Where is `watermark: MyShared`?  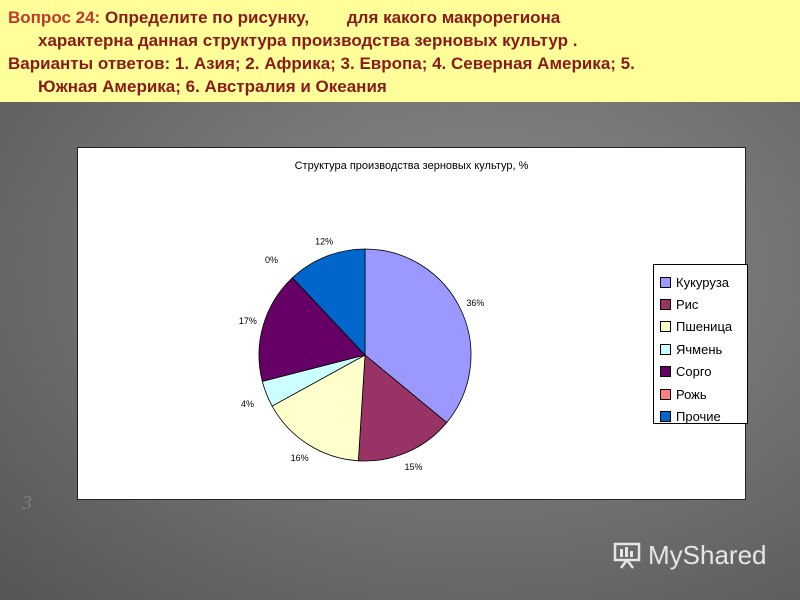 watermark: MyShared is located at coordinates (689, 555).